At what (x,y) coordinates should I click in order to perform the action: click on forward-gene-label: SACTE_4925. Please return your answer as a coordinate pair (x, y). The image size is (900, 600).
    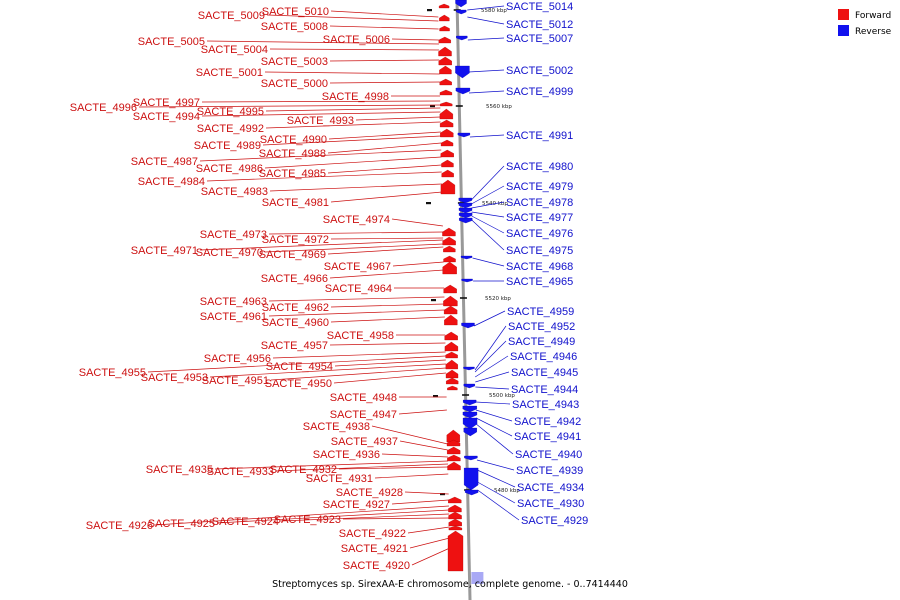
    Looking at the image, I should click on (181, 524).